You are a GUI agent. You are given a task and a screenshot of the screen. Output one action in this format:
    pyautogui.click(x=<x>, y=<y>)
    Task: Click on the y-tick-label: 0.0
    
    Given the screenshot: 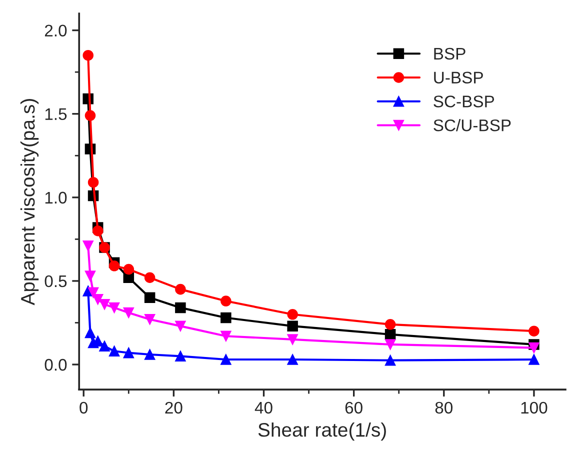 What is the action you would take?
    pyautogui.click(x=55, y=364)
    